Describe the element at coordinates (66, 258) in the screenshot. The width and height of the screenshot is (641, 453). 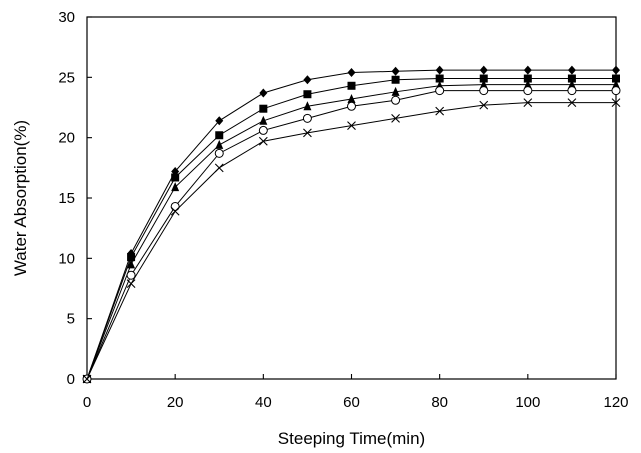
I see `y-tick-label: 10` at that location.